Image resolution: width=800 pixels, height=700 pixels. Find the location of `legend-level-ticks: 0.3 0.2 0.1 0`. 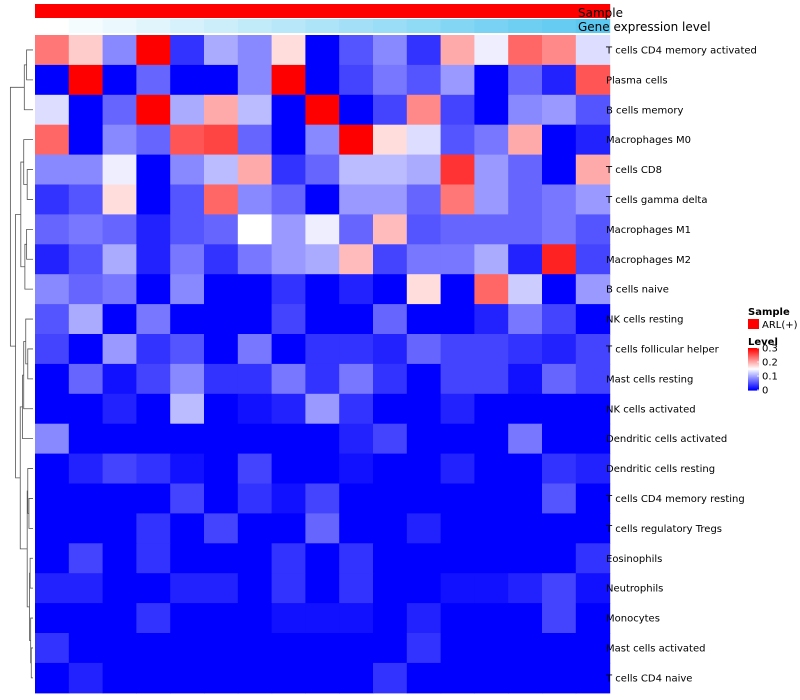

legend-level-ticks: 0.3 0.2 0.1 0 is located at coordinates (767, 370).